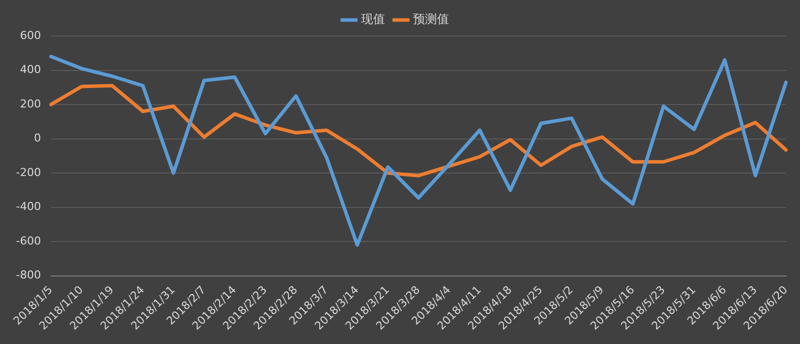 This screenshot has width=800, height=344. I want to click on y-tick-label: -200, so click(28, 172).